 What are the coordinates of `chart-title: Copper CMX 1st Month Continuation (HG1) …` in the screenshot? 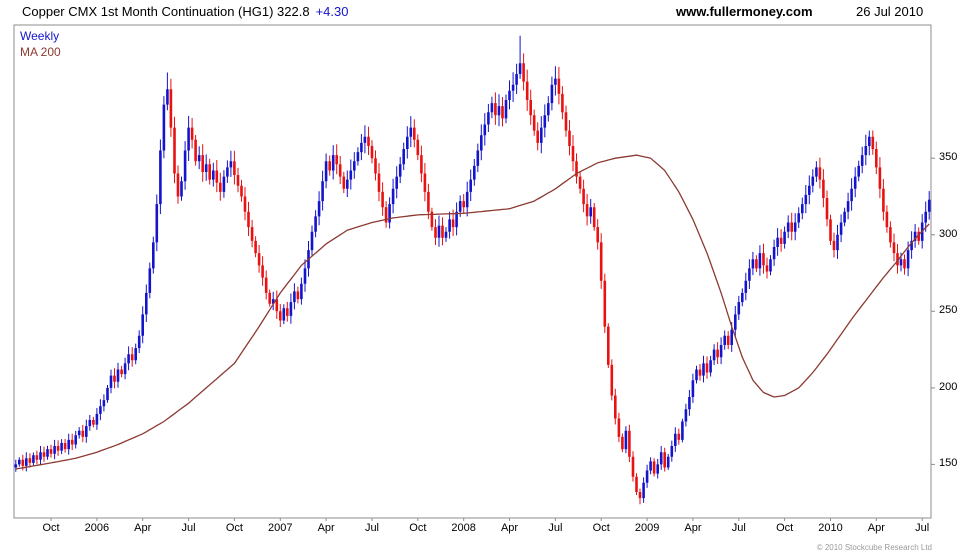 It's located at (185, 11).